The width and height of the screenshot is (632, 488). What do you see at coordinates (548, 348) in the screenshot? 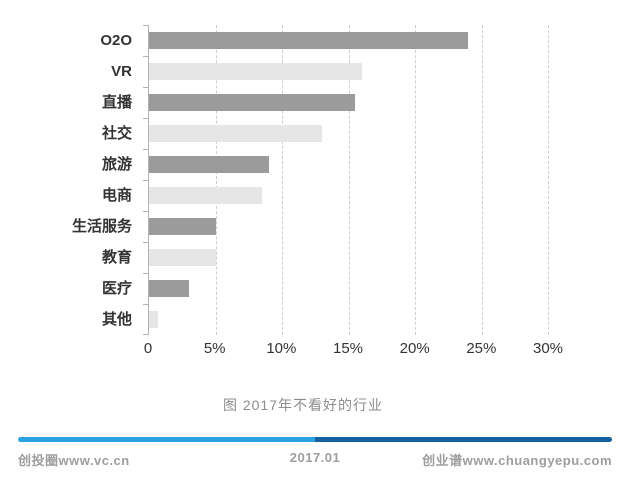
I see `x-tick-label-30%: 30%` at bounding box center [548, 348].